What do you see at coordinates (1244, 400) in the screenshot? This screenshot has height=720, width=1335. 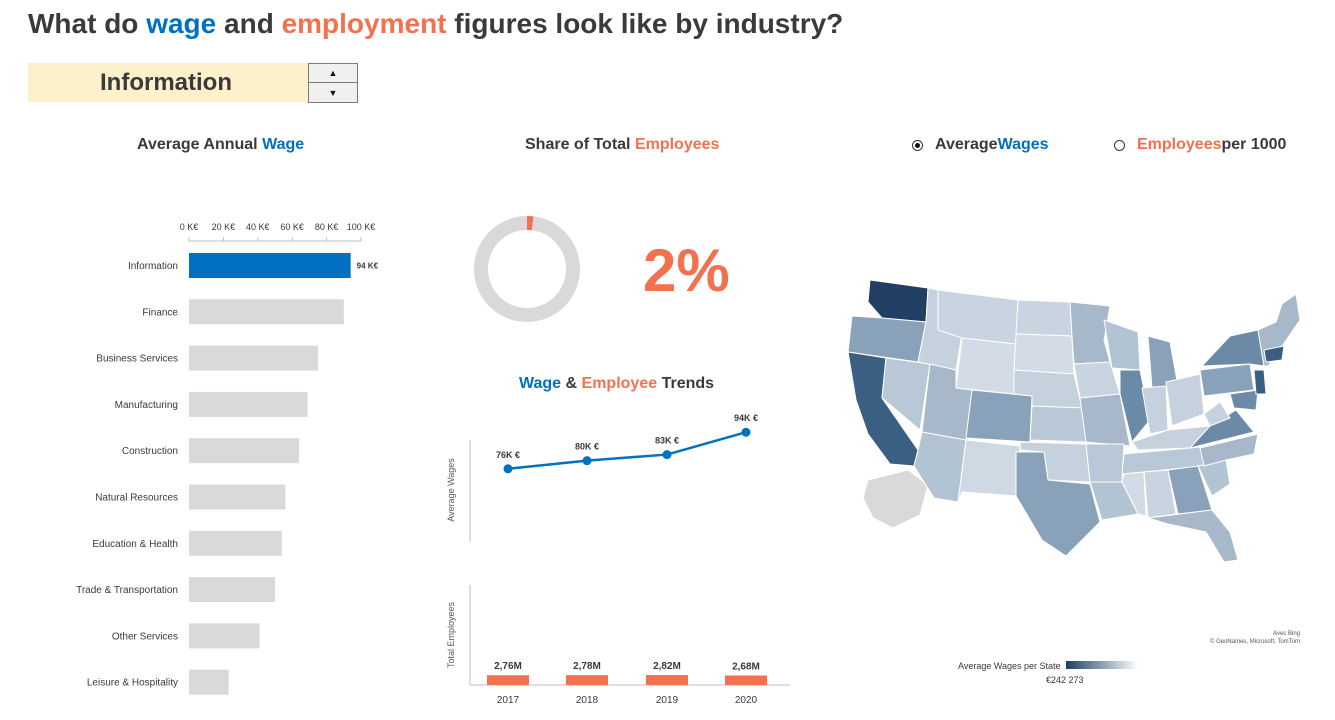 I see `map-state-maryland-delaware` at bounding box center [1244, 400].